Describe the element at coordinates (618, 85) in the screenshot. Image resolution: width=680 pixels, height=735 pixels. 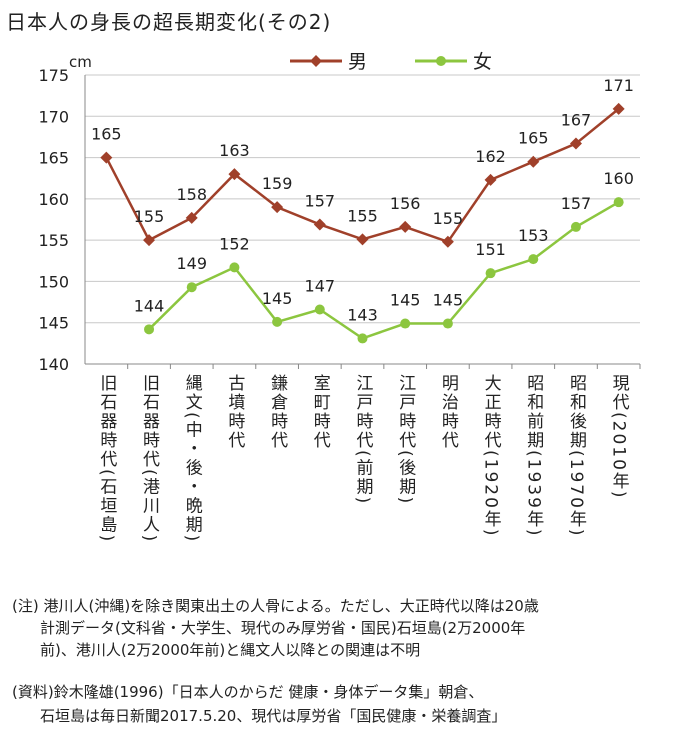
I see `data-label: 171` at that location.